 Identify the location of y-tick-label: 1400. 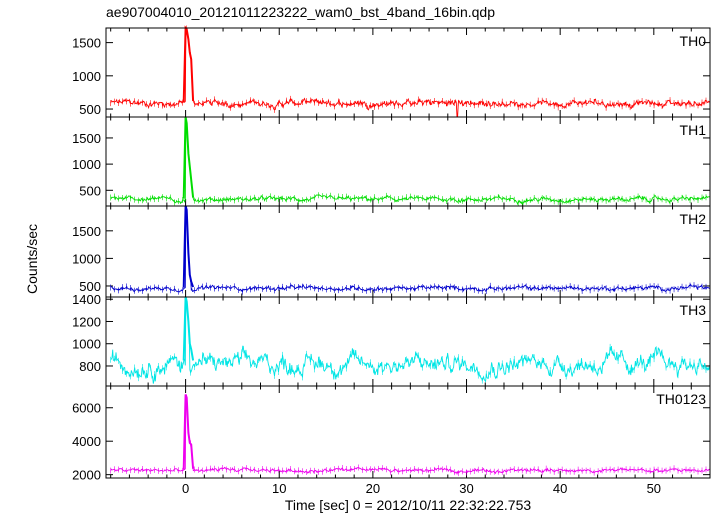
(86, 299).